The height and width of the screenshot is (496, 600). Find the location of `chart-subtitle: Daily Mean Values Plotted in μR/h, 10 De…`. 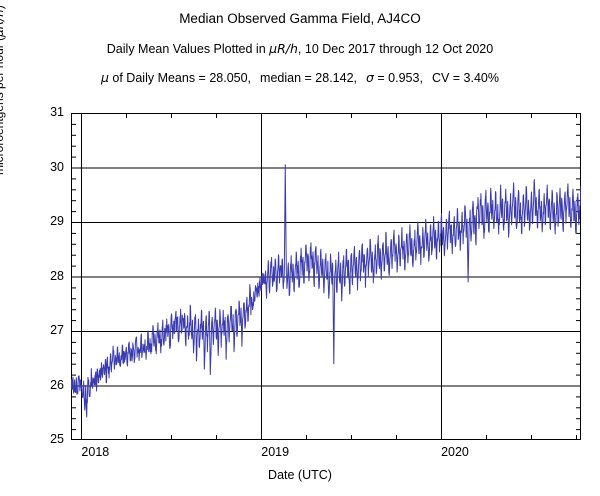

chart-subtitle: Daily Mean Values Plotted in μR/h, 10 De… is located at coordinates (300, 48).